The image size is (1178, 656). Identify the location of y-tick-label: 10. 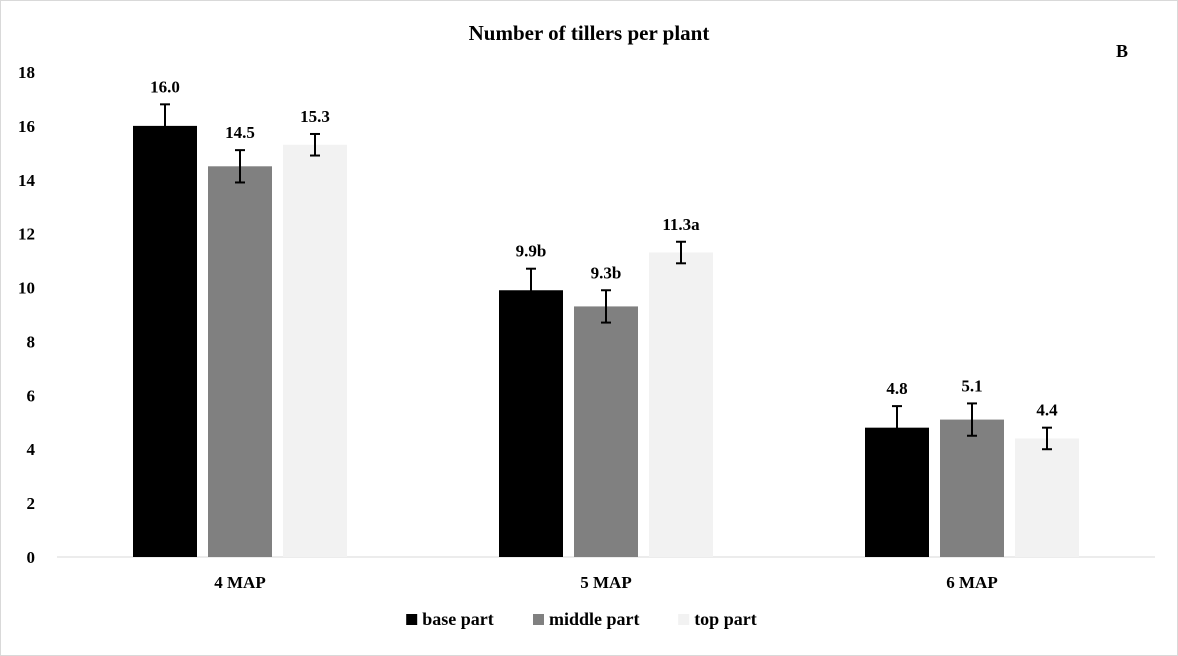
(26, 288).